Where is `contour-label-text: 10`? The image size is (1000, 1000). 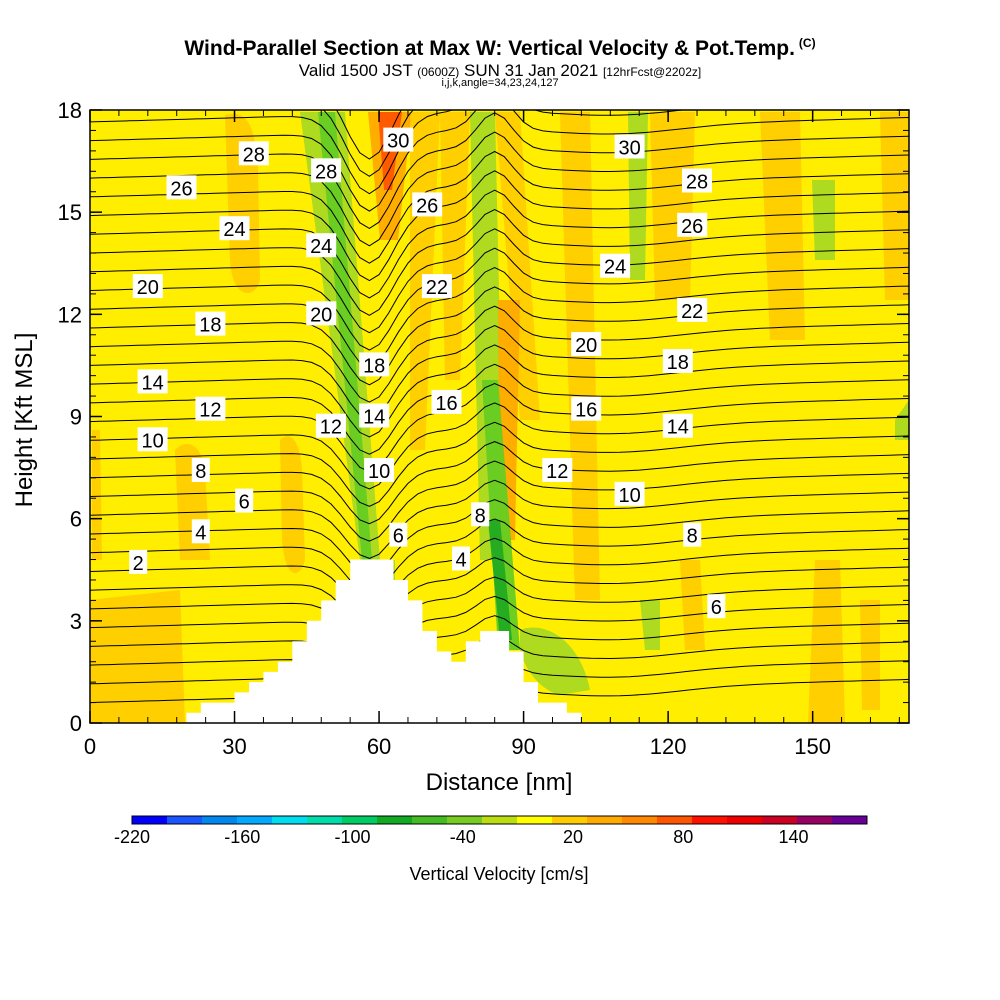
contour-label-text: 10 is located at coordinates (379, 472).